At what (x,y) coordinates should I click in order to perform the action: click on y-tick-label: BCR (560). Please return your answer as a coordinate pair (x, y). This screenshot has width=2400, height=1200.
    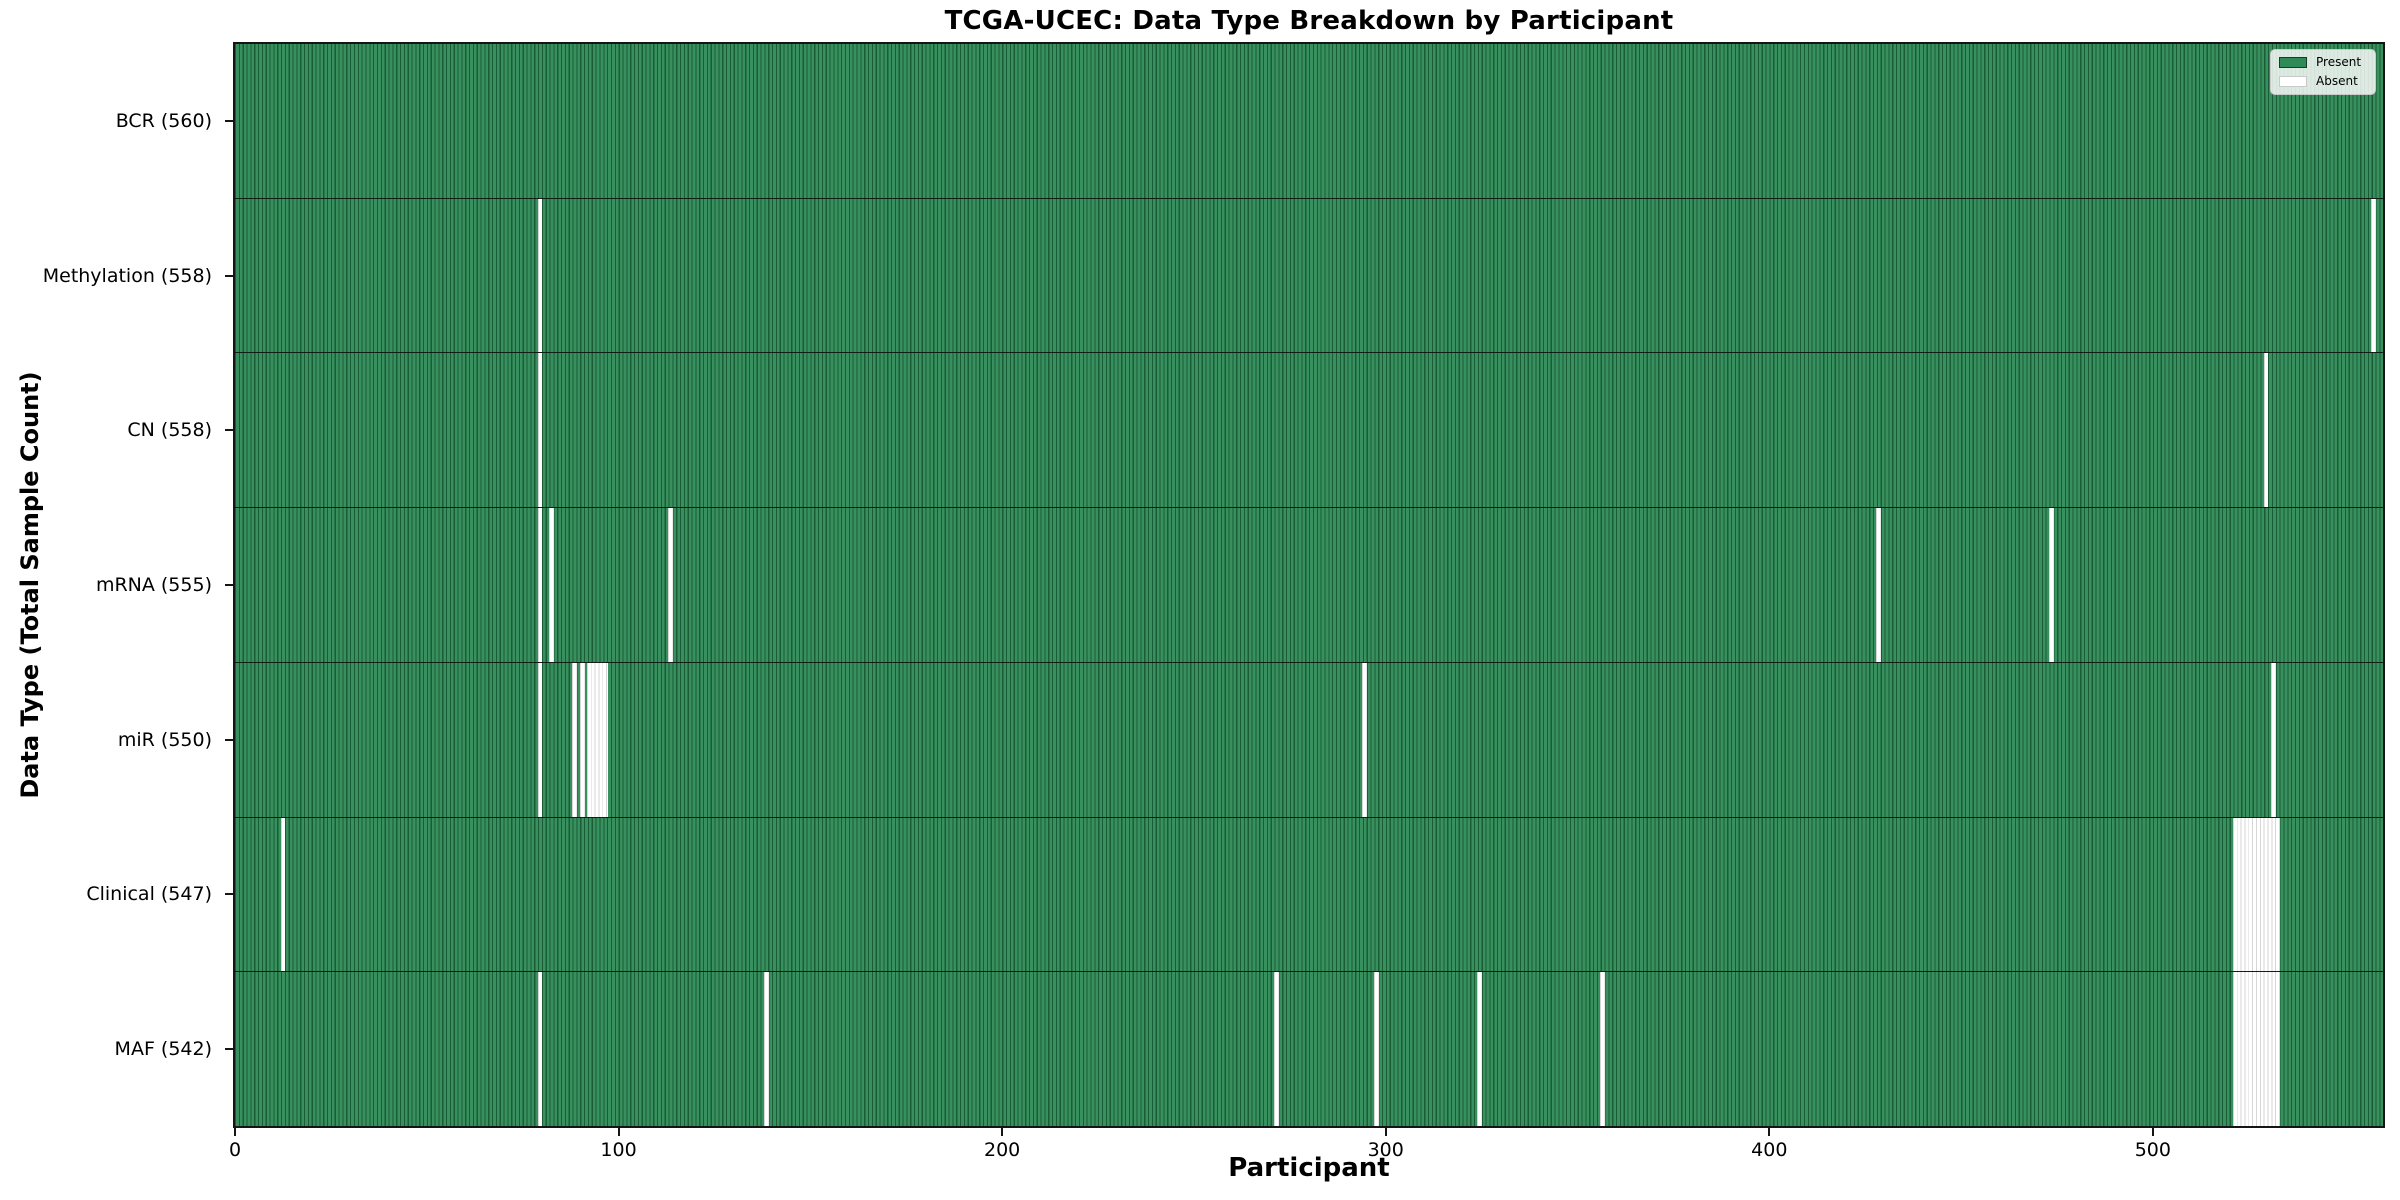
    Looking at the image, I should click on (163, 121).